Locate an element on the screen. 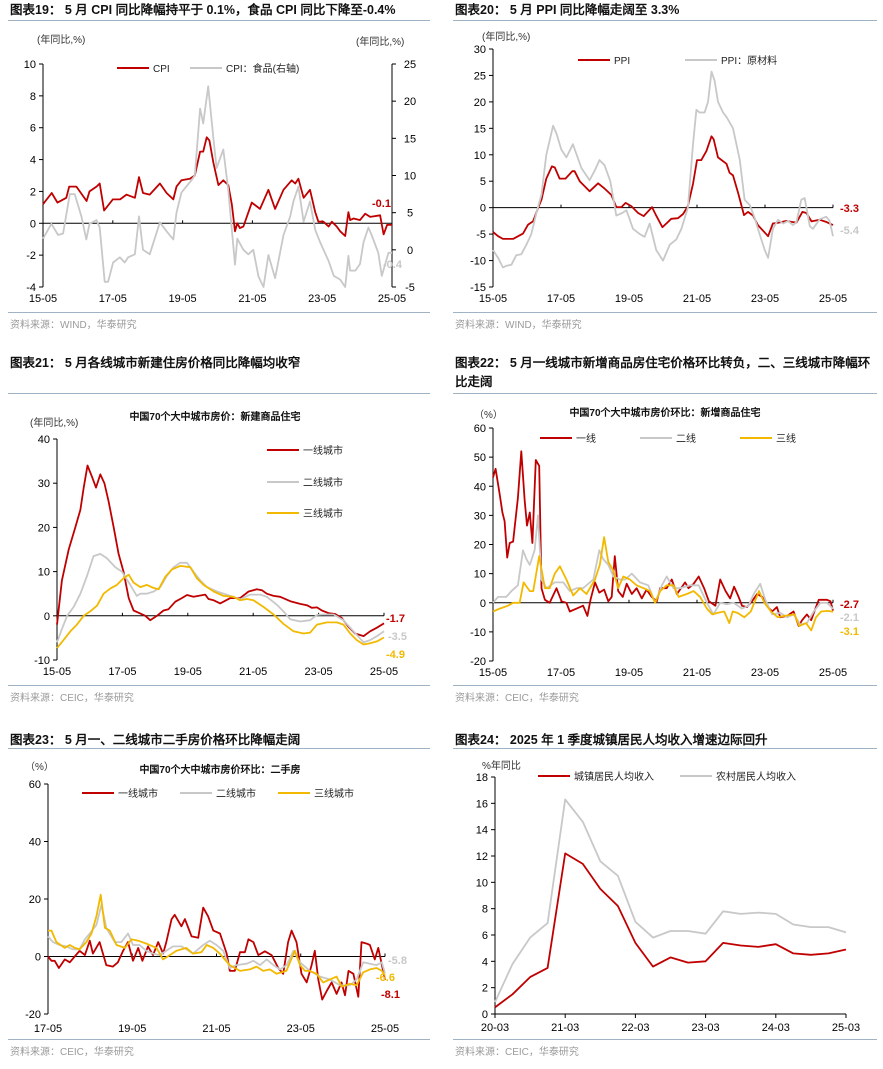 This screenshot has height=1069, width=883. chart24-x-tick-label: 23-03 is located at coordinates (706, 1028).